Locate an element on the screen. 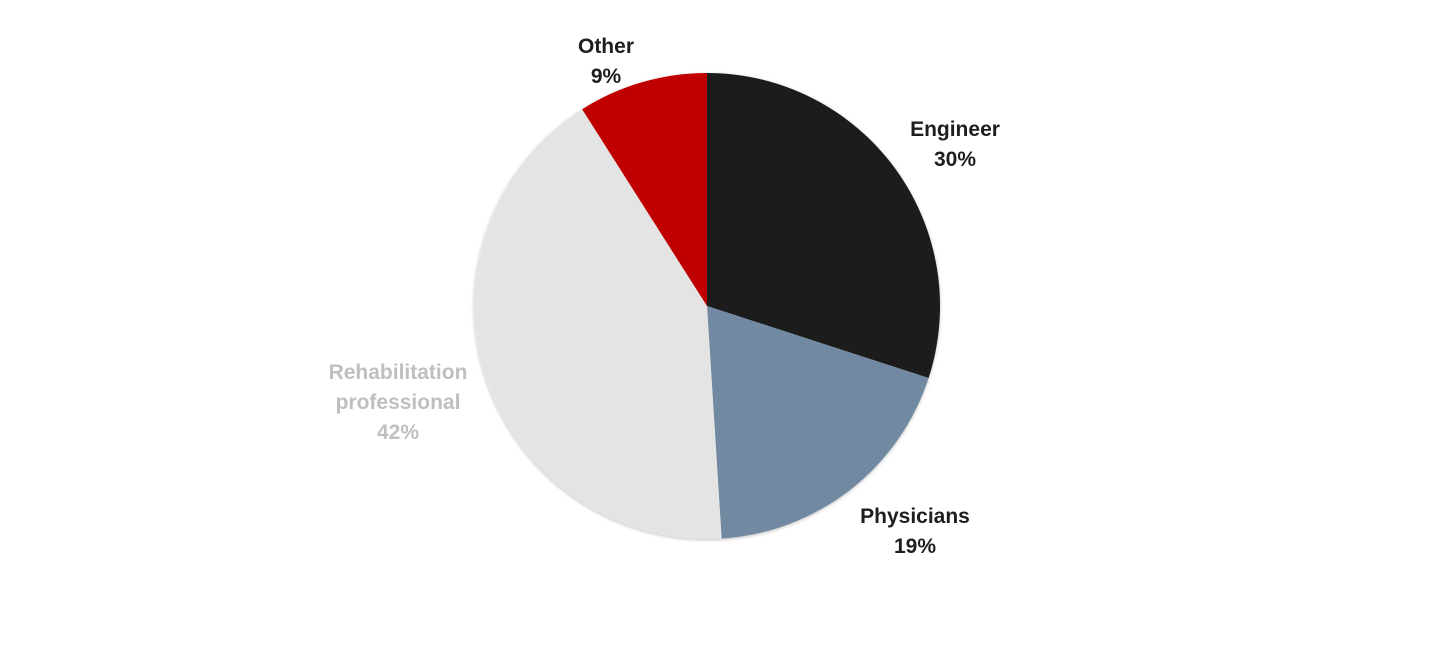 The height and width of the screenshot is (655, 1440). slice-value-label: 19% is located at coordinates (915, 546).